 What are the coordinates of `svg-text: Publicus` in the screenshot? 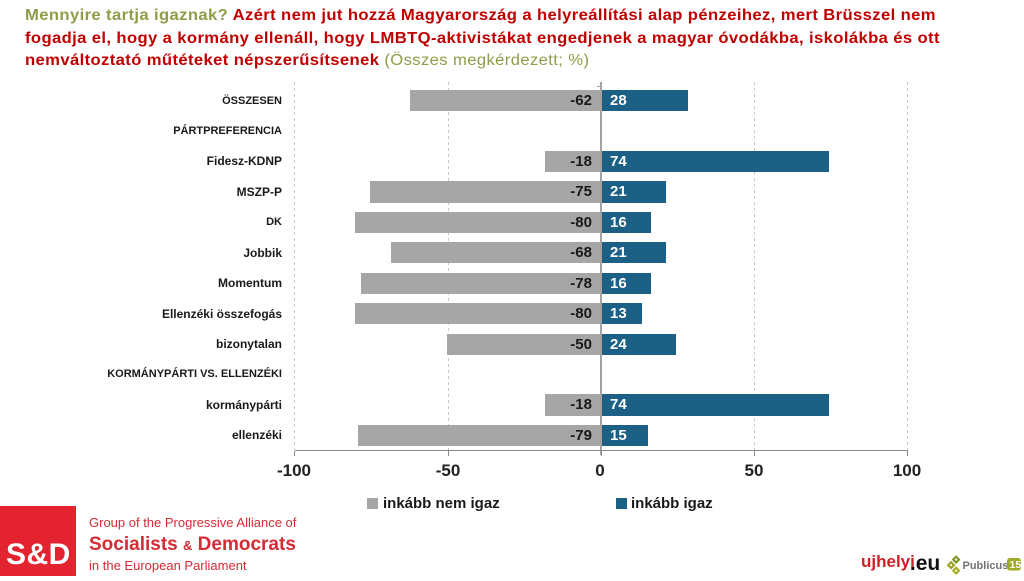 It's located at (986, 566).